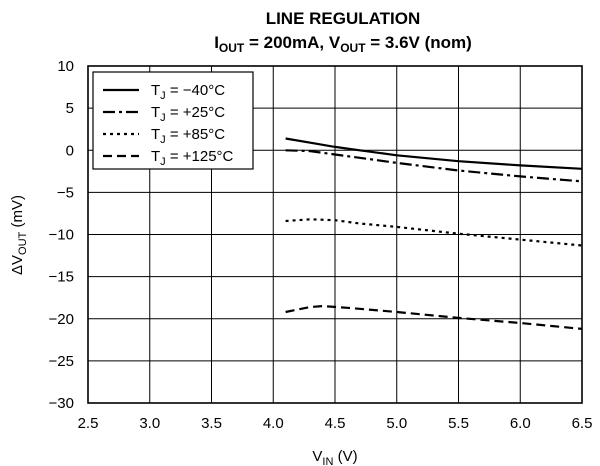  Describe the element at coordinates (61, 361) in the screenshot. I see `y-tick-label: −25` at that location.